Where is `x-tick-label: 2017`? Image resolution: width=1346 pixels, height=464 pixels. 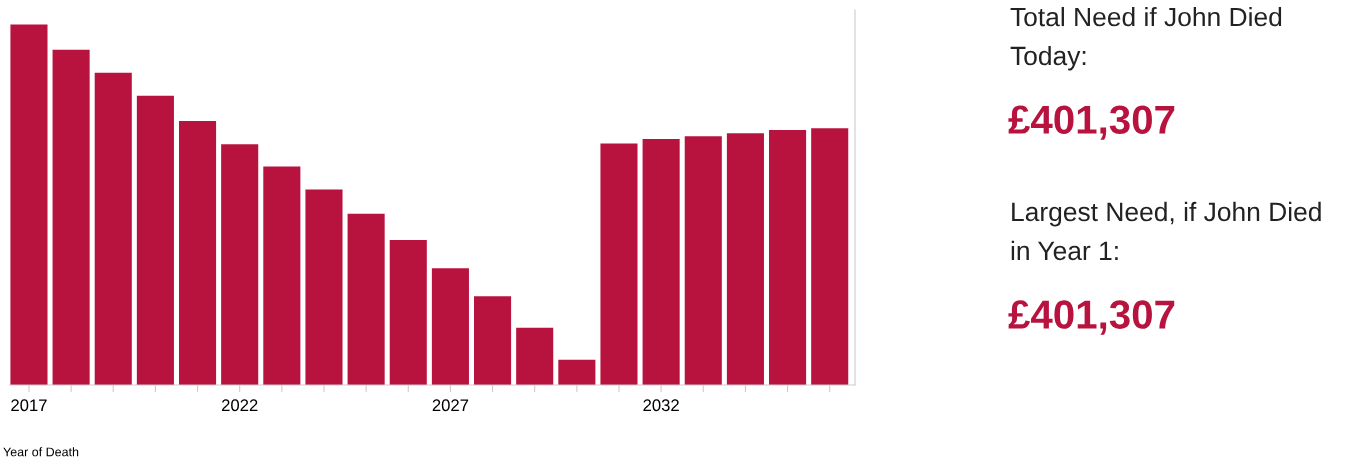 x-tick-label: 2017 is located at coordinates (29, 405).